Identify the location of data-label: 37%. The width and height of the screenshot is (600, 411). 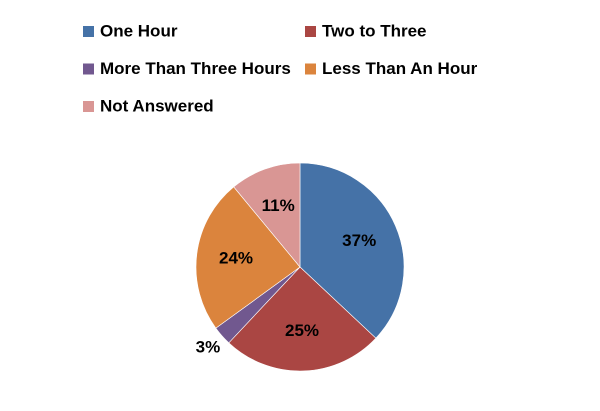
(359, 240).